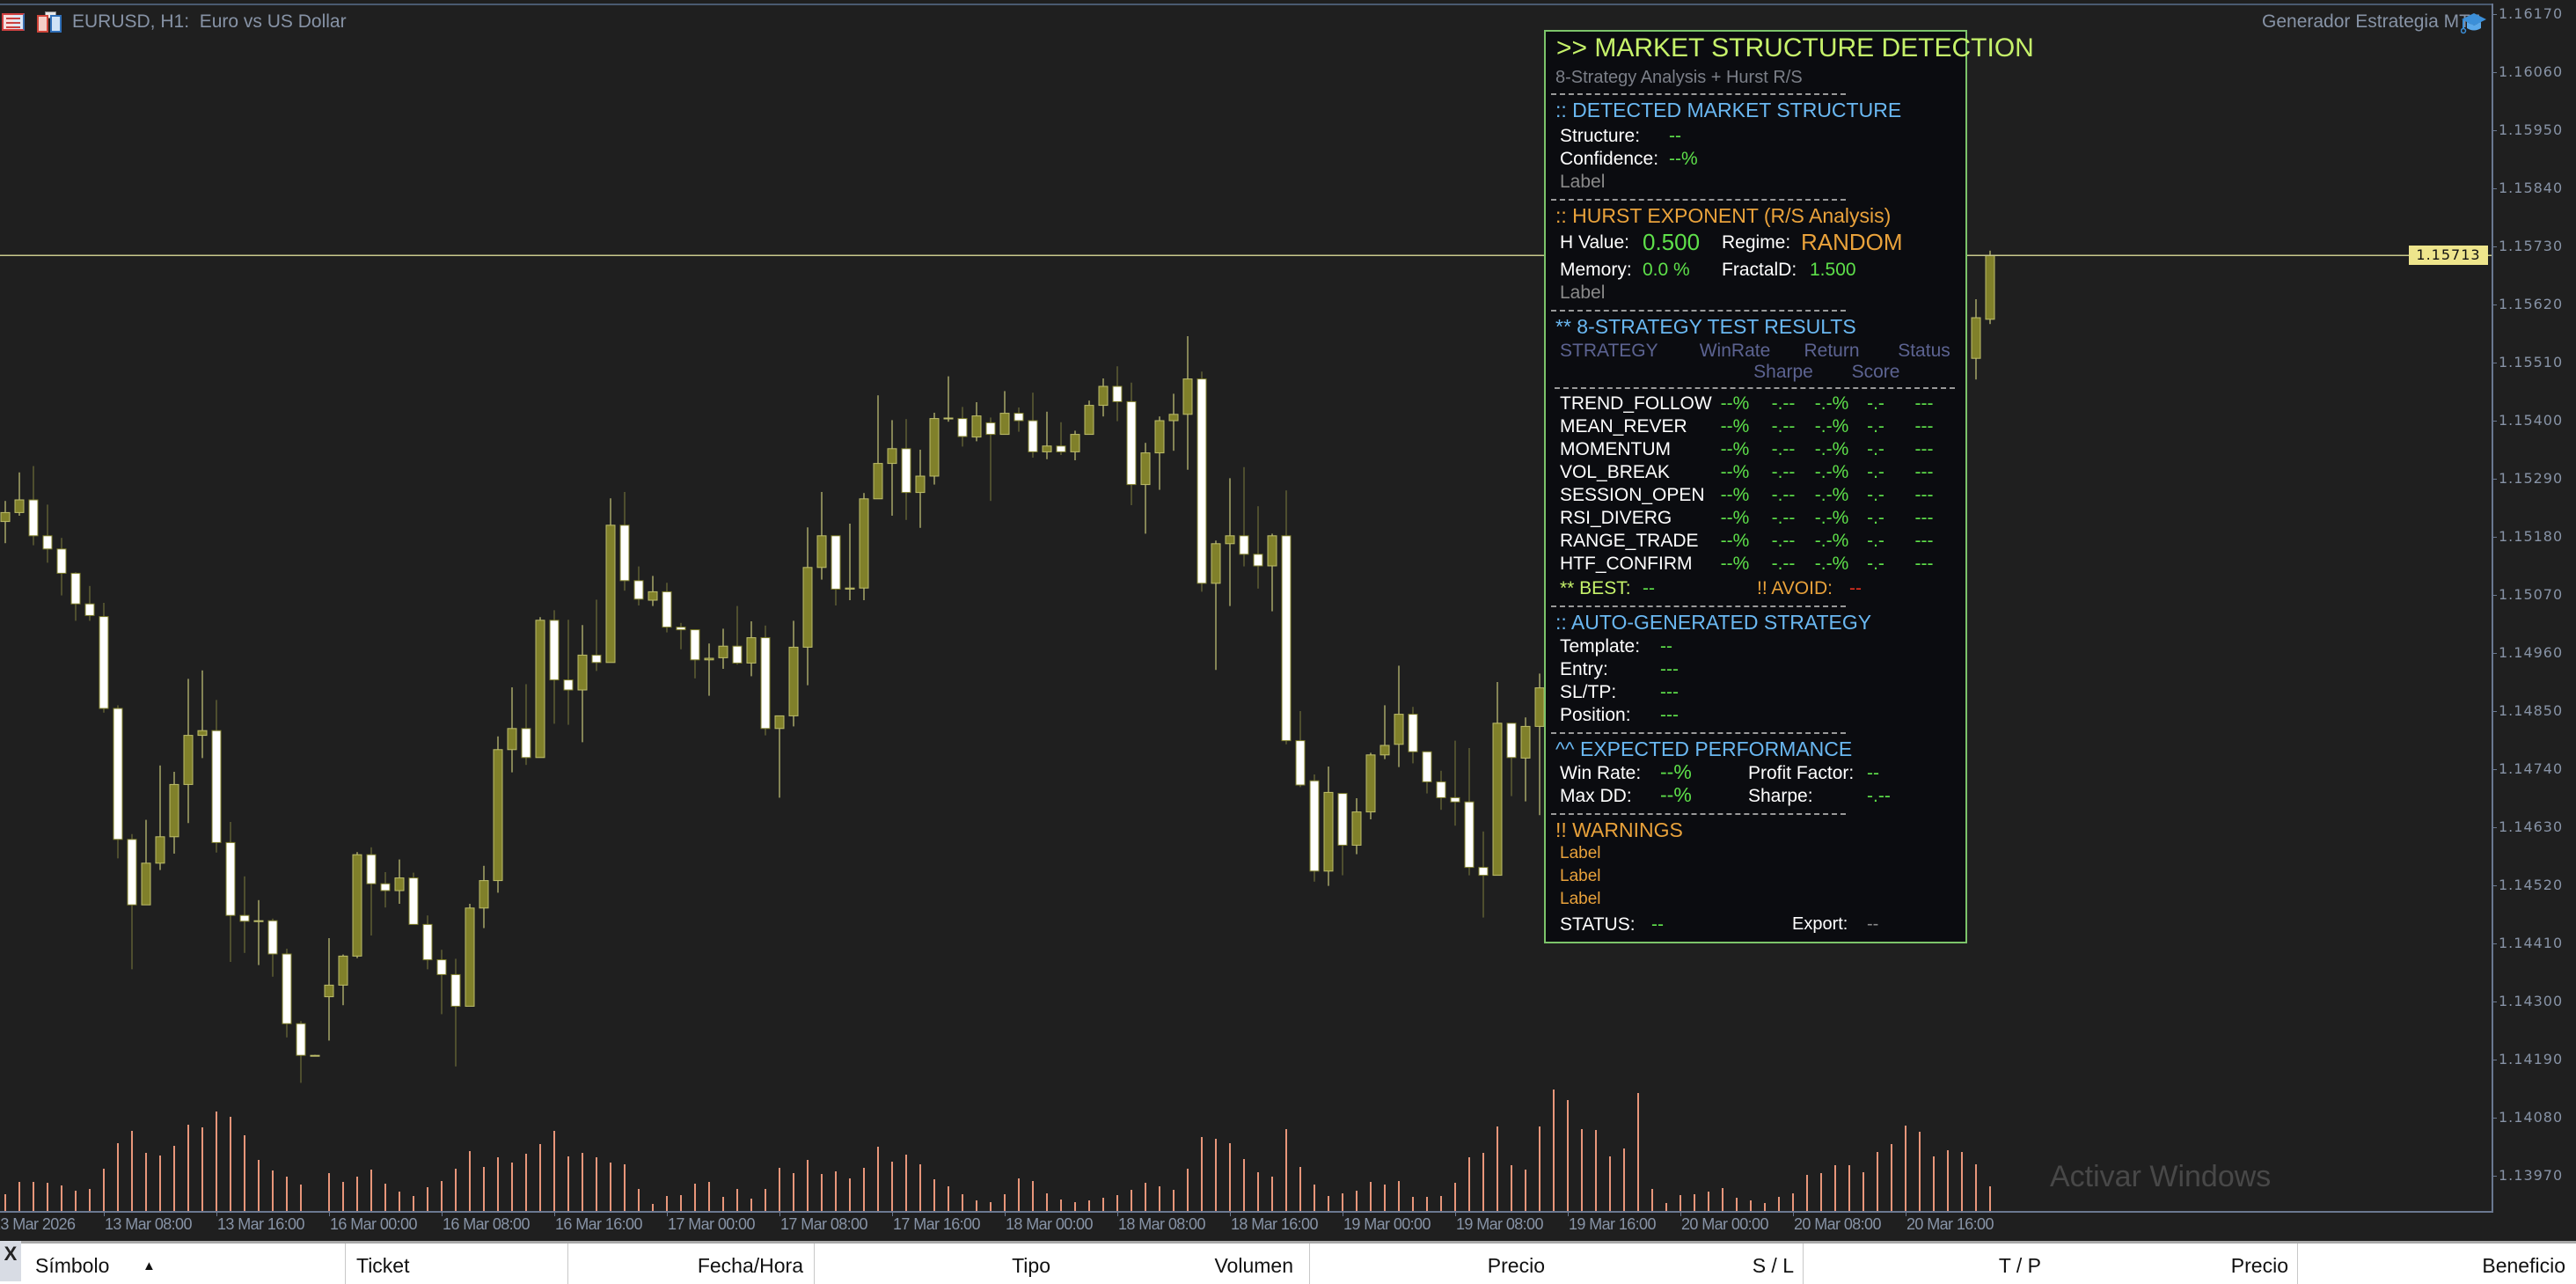  Describe the element at coordinates (1516, 1266) in the screenshot. I see `column-price: Precio` at that location.